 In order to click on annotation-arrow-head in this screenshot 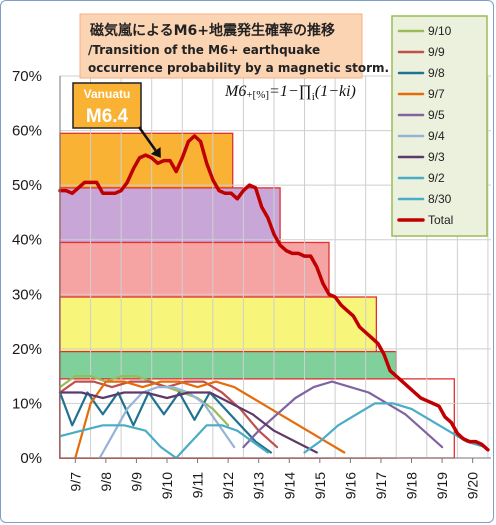, I will do `click(155, 152)`.